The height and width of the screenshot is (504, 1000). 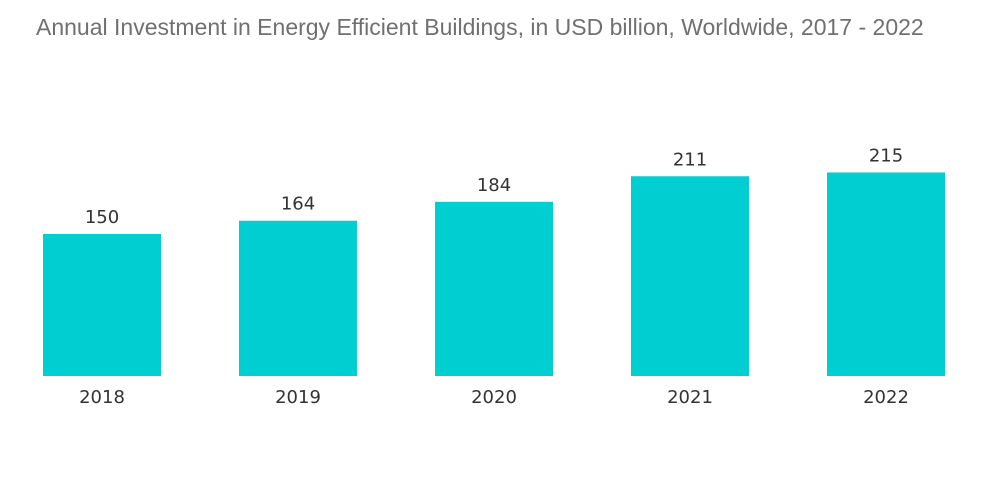 I want to click on bar-2022, so click(x=886, y=274).